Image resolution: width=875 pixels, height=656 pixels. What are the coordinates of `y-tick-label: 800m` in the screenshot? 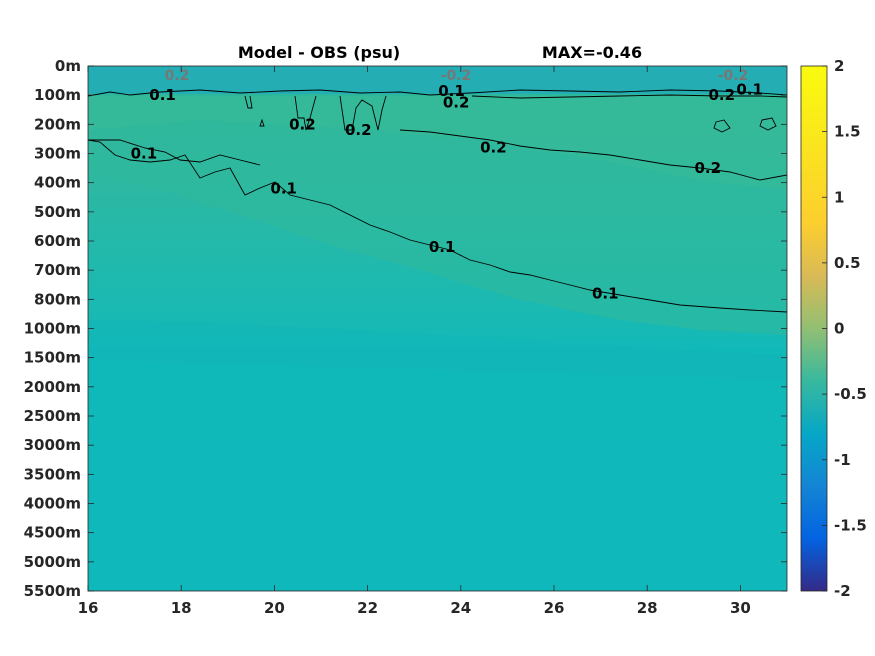 It's located at (57, 299).